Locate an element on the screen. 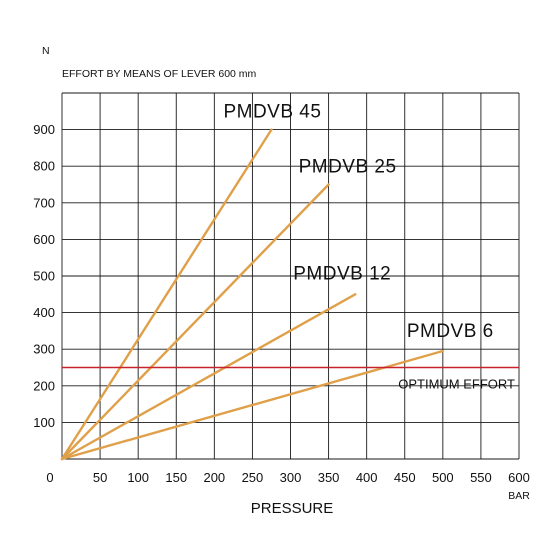 The width and height of the screenshot is (560, 560). x-tick-label-550: 550 is located at coordinates (481, 477).